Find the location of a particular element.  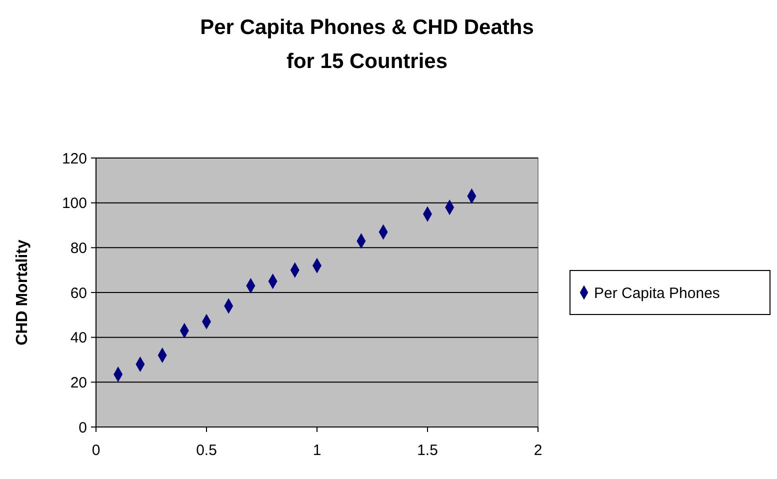

y-tick-label: 120 is located at coordinates (74, 159).